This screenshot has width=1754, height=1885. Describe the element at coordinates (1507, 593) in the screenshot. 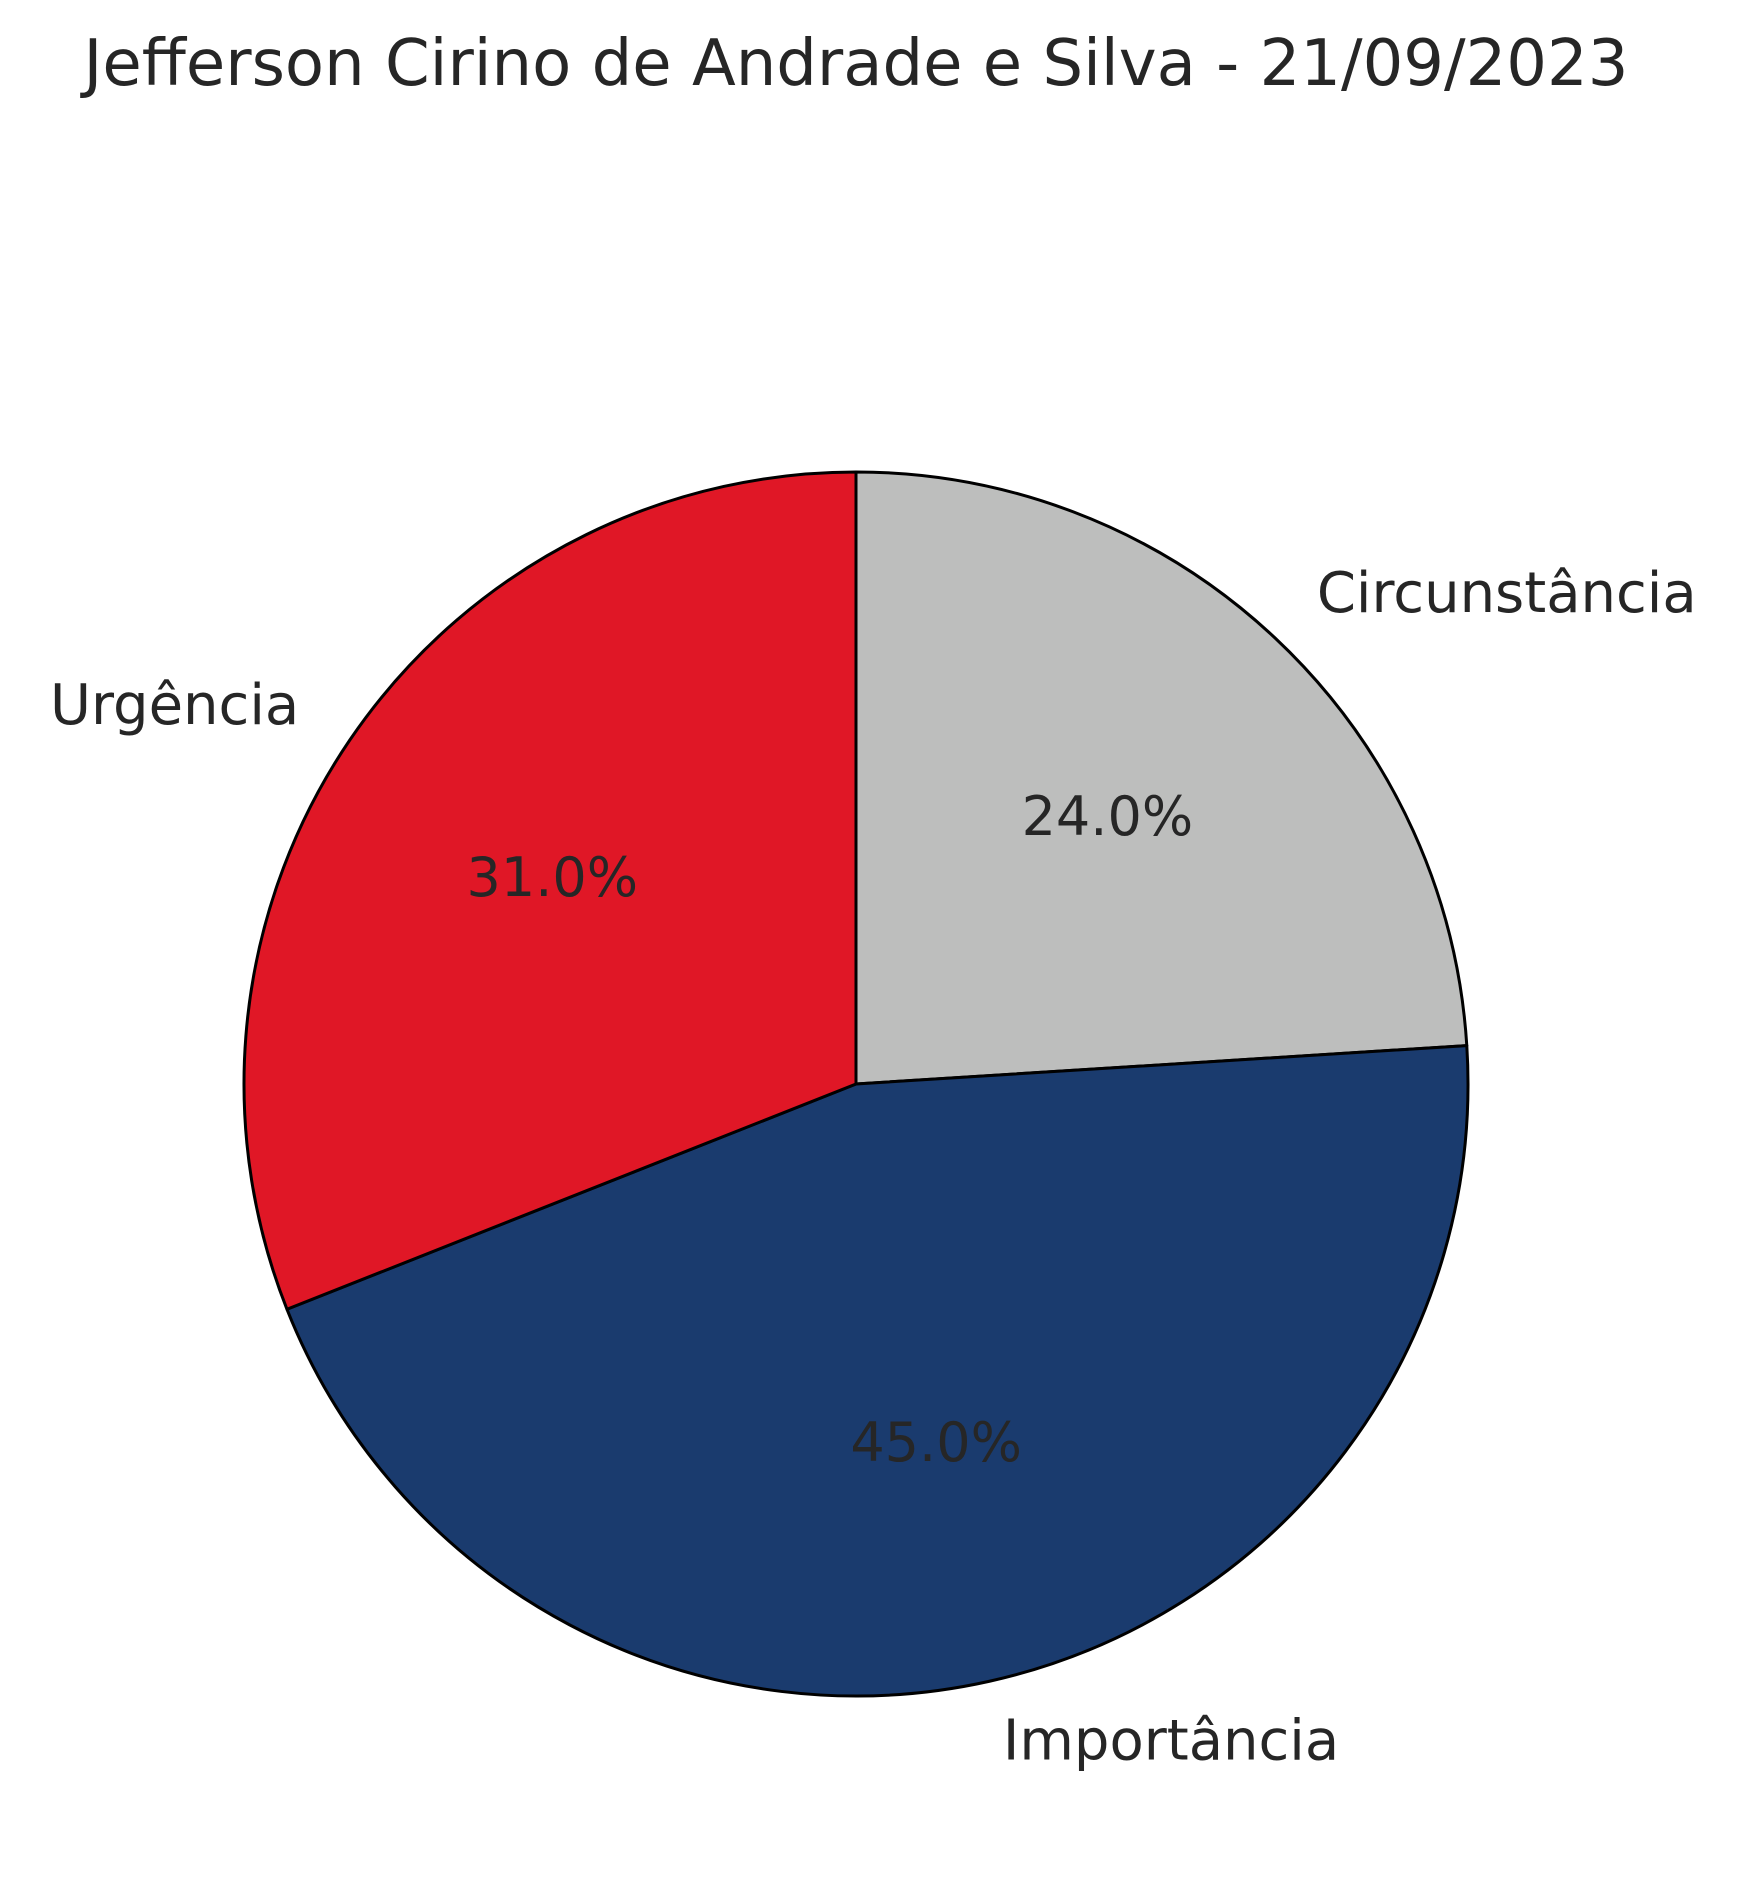

I see `slice-label-circunstancia: Circunstância` at that location.